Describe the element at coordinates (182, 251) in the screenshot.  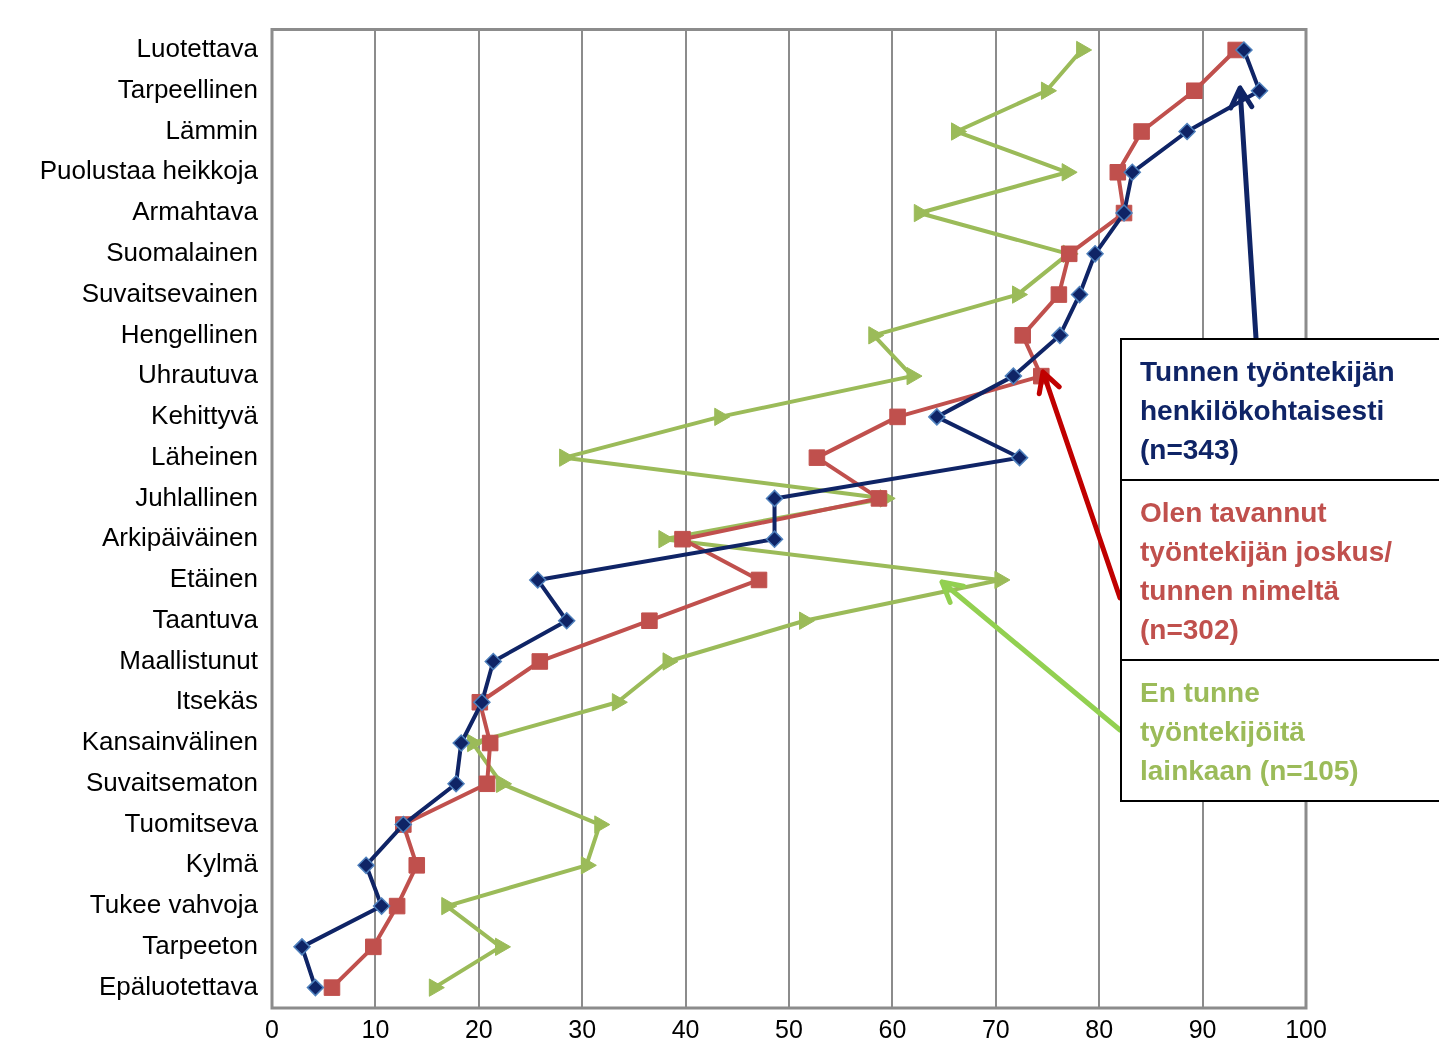
I see `y-tick-label: Suomalainen` at that location.